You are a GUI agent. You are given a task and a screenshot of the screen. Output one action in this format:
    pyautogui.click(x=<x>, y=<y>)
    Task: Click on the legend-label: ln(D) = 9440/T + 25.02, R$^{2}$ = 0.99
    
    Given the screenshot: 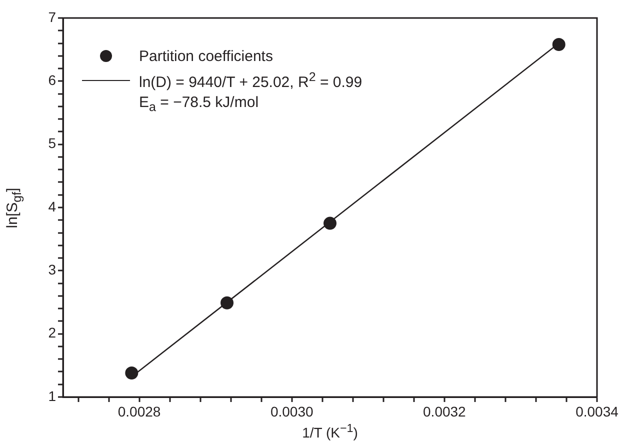 What is the action you would take?
    pyautogui.click(x=250, y=80)
    